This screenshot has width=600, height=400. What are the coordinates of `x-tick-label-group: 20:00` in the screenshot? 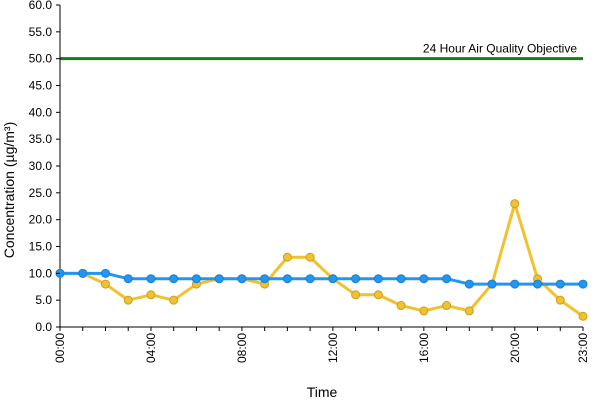 It's located at (515, 348).